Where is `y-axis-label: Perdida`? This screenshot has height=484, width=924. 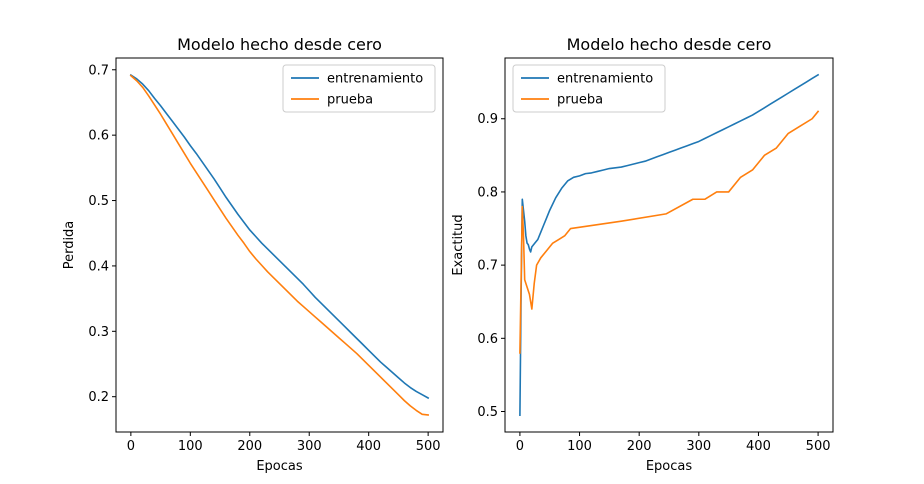
y-axis-label: Perdida is located at coordinates (69, 245).